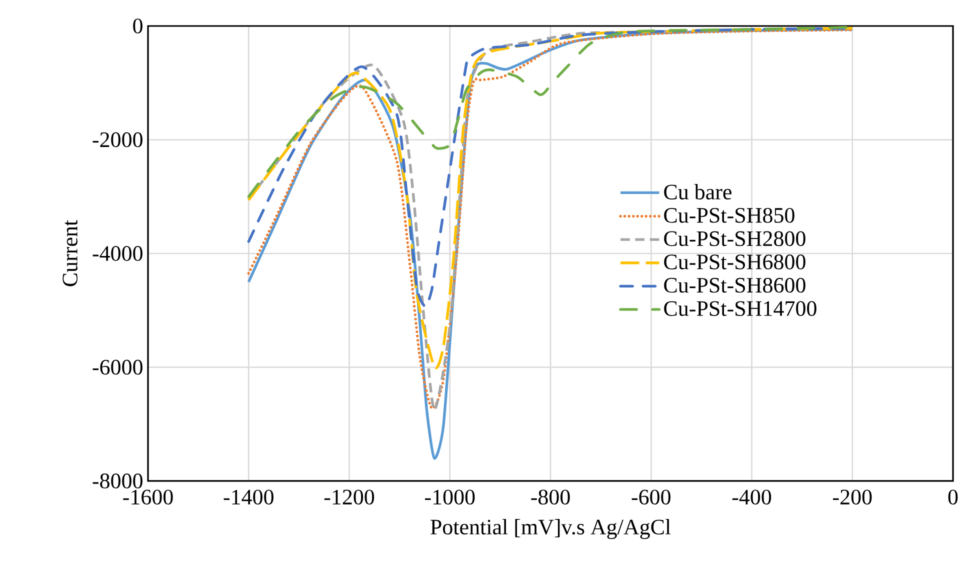 The image size is (965, 581). Describe the element at coordinates (450, 497) in the screenshot. I see `x-tick-label: -1000` at that location.